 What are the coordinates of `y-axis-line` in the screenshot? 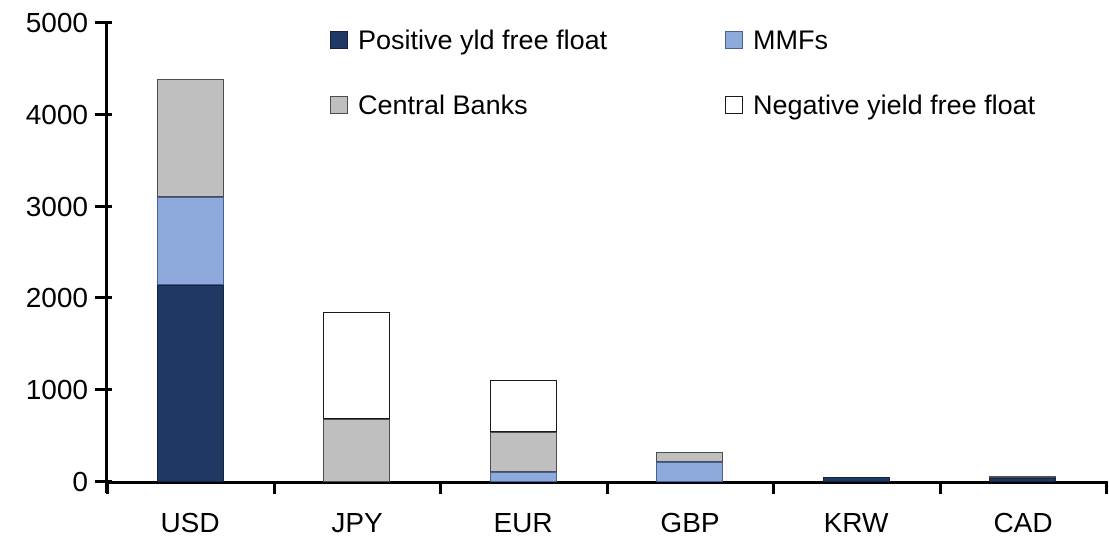 It's located at (106, 257).